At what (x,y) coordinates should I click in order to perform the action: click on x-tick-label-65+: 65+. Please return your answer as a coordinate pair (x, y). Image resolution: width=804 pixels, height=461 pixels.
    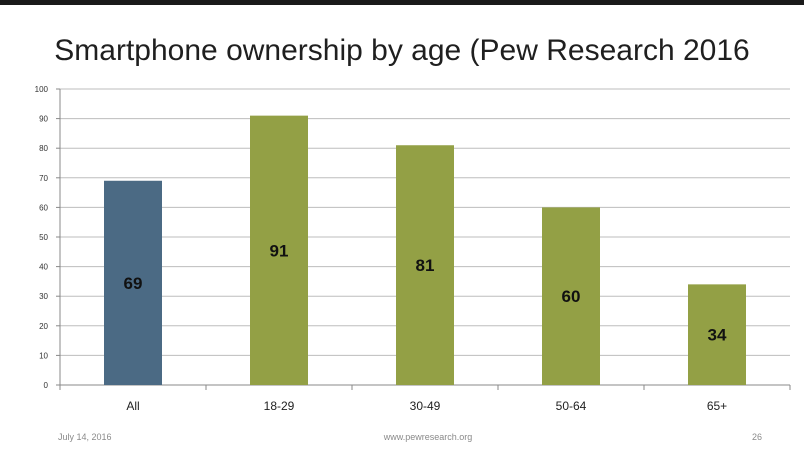
    Looking at the image, I should click on (717, 406).